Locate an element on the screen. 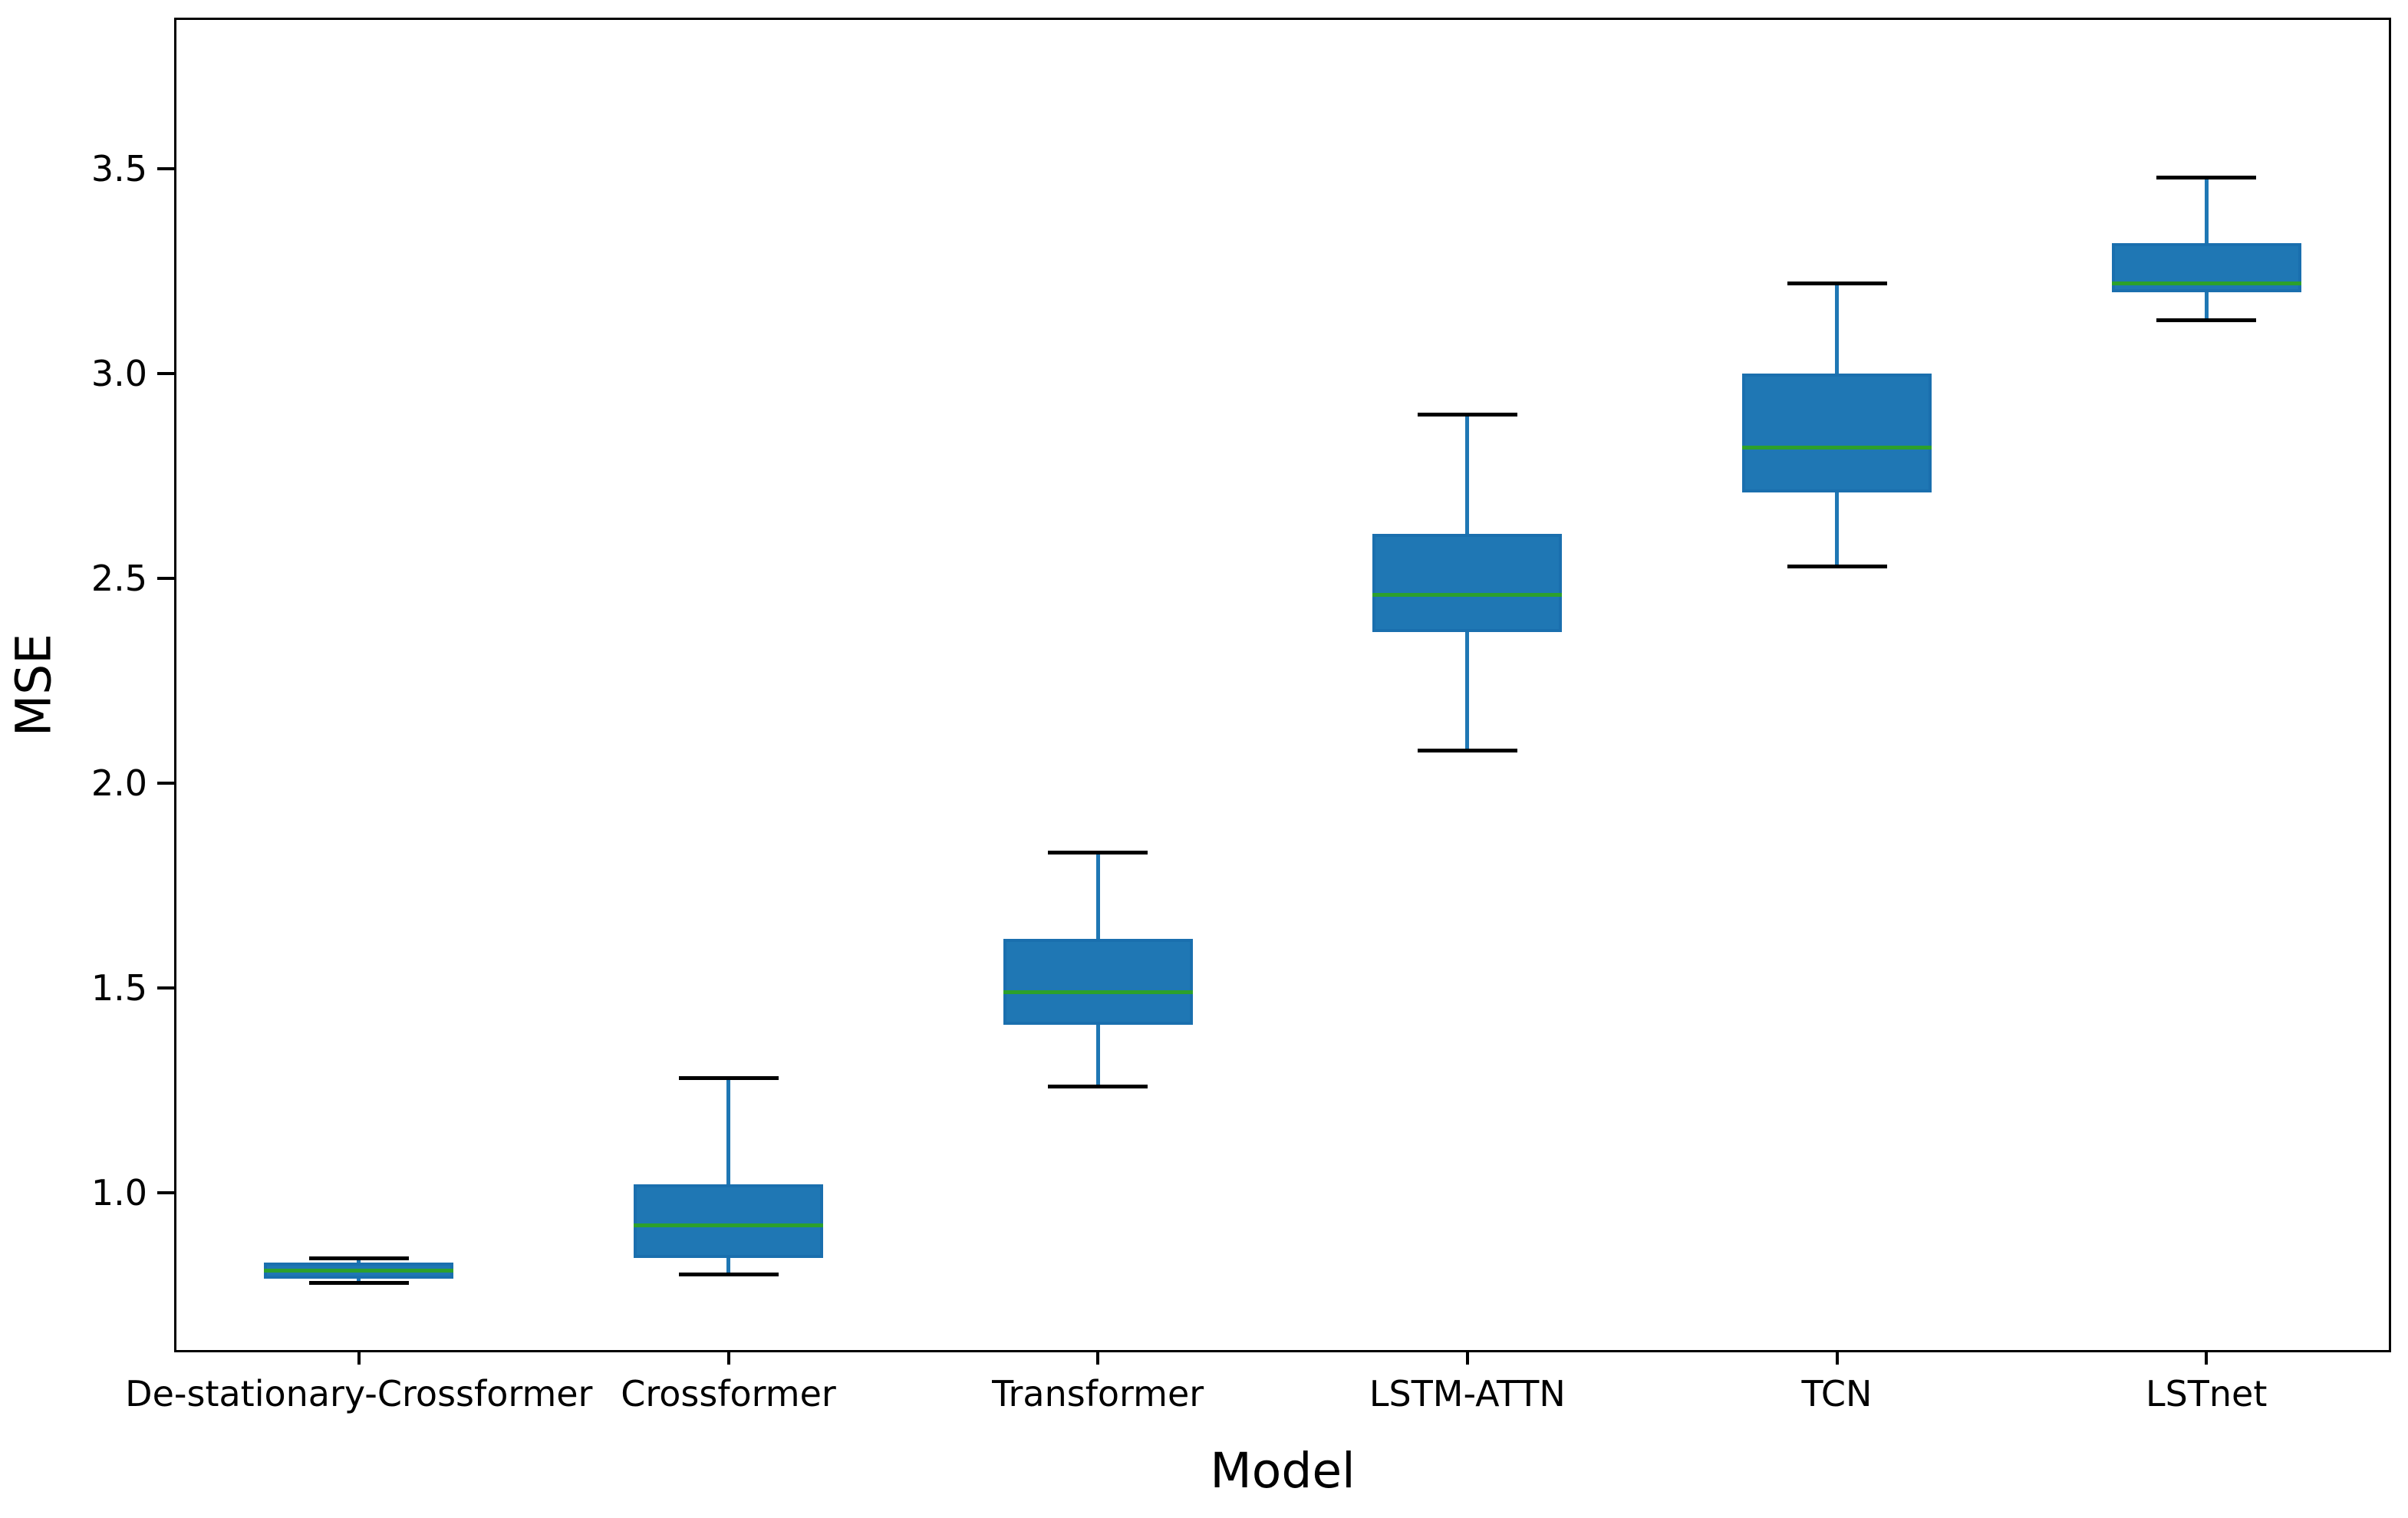 This screenshot has width=2408, height=1518. median-line-crossformer is located at coordinates (728, 1226).